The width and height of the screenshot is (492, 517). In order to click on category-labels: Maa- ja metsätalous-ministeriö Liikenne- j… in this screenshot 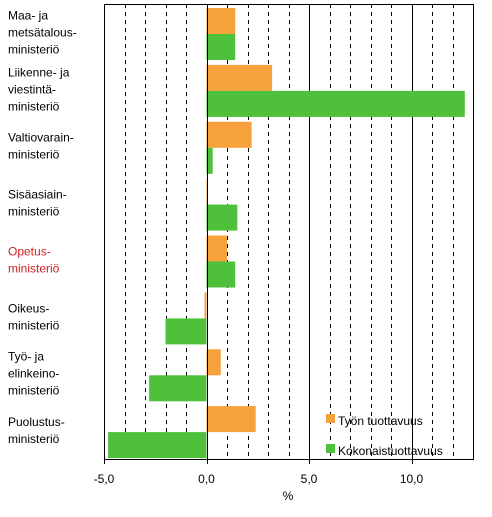, I will do `click(42, 227)`.